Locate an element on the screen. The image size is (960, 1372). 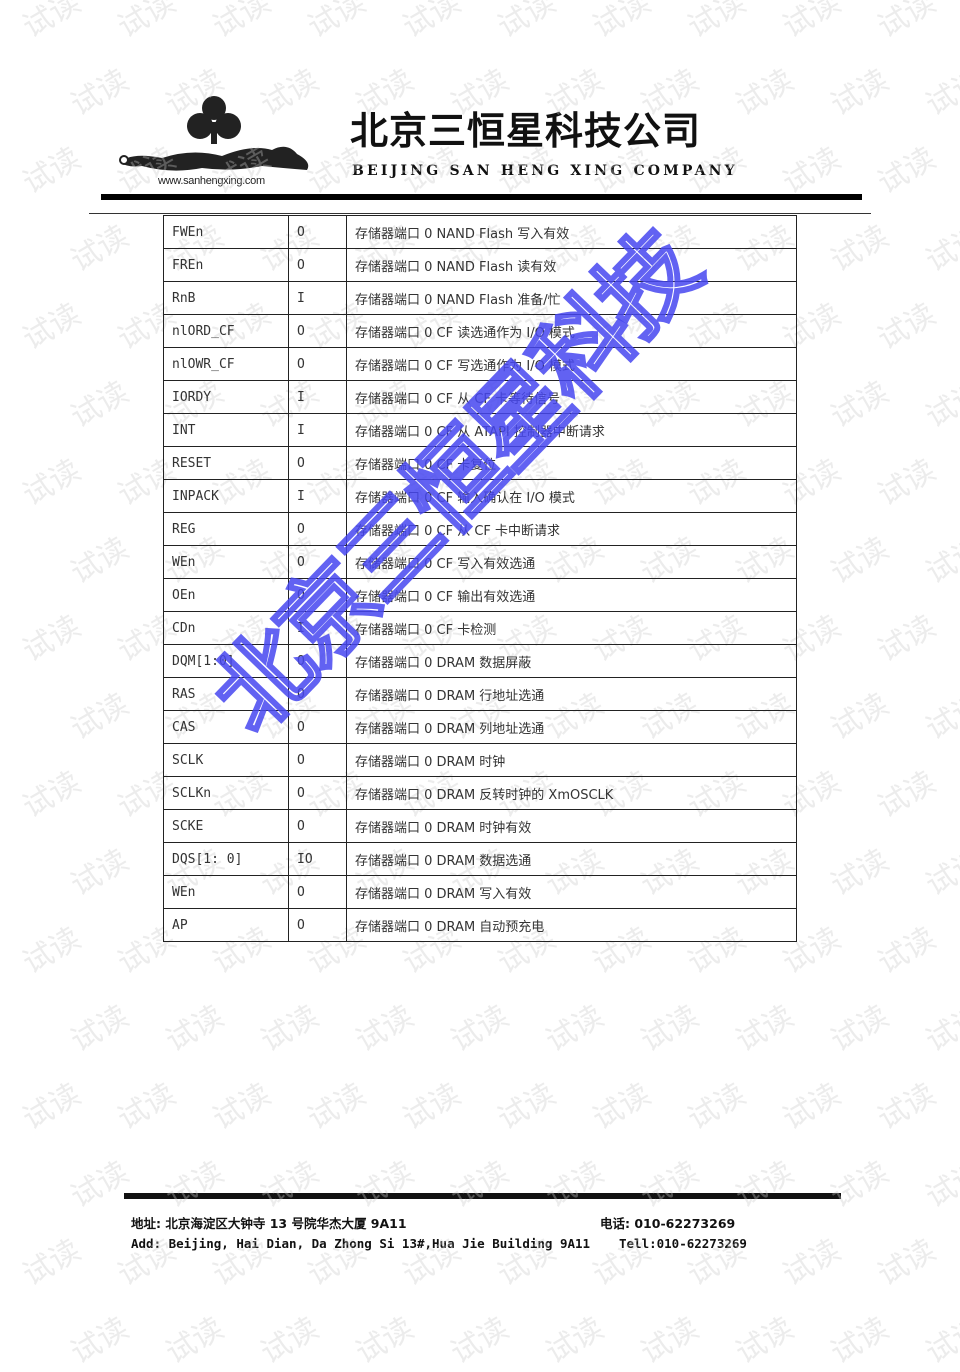
cell-signal: IORDY is located at coordinates (226, 397).